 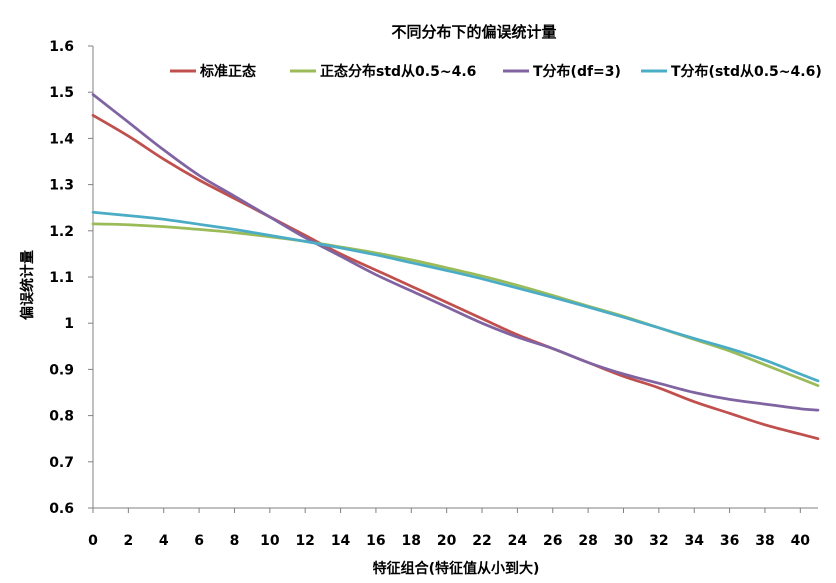 What do you see at coordinates (447, 541) in the screenshot?
I see `x-tick-label: 20` at bounding box center [447, 541].